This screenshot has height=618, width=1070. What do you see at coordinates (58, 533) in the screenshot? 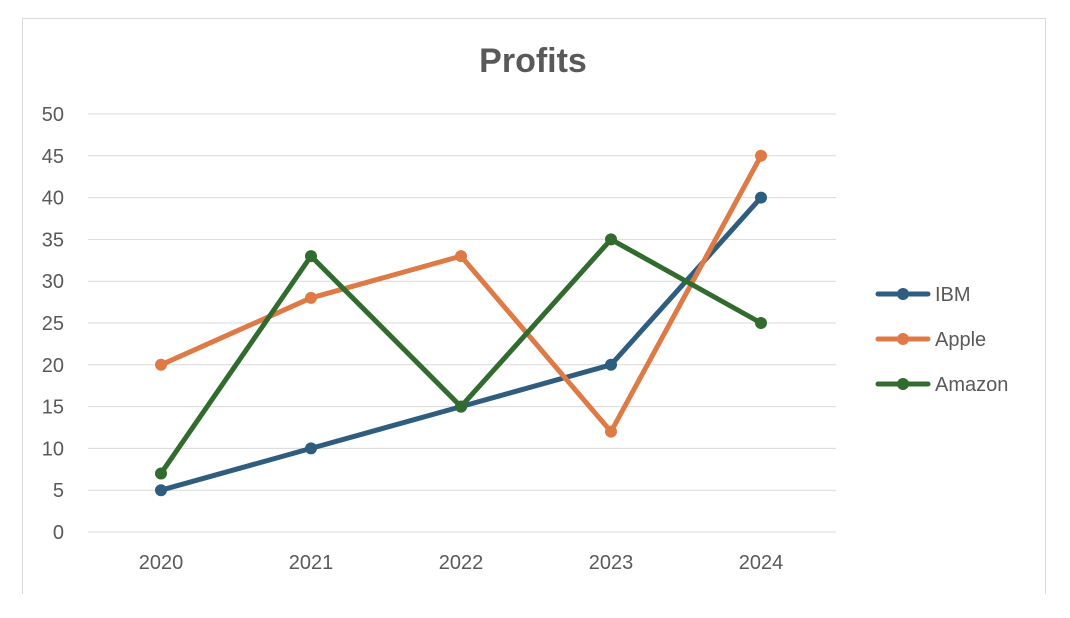
I see `y-tick-label: 0` at bounding box center [58, 533].